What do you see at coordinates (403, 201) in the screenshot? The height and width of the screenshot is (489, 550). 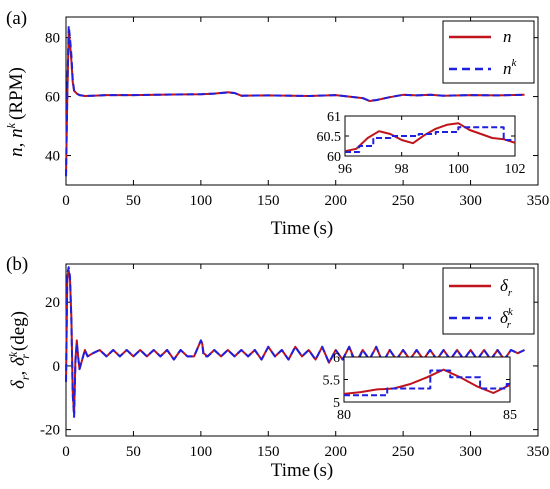 I see `panel-a-x-tick-label: 250` at bounding box center [403, 201].